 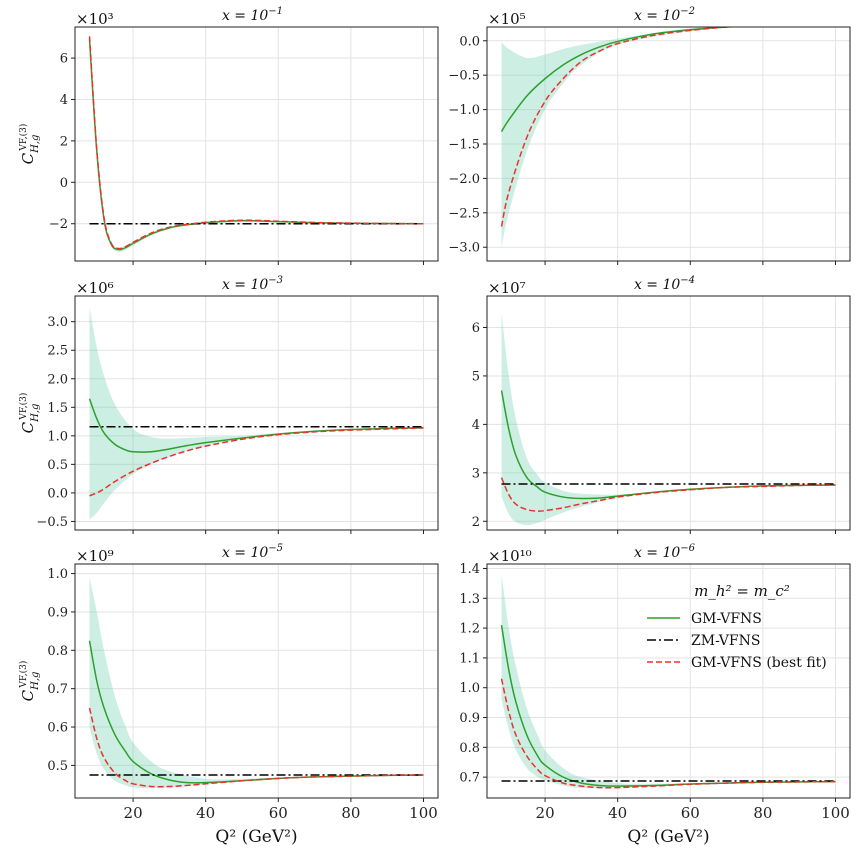 I want to click on y-tick-label: 1.2, so click(x=469, y=629).